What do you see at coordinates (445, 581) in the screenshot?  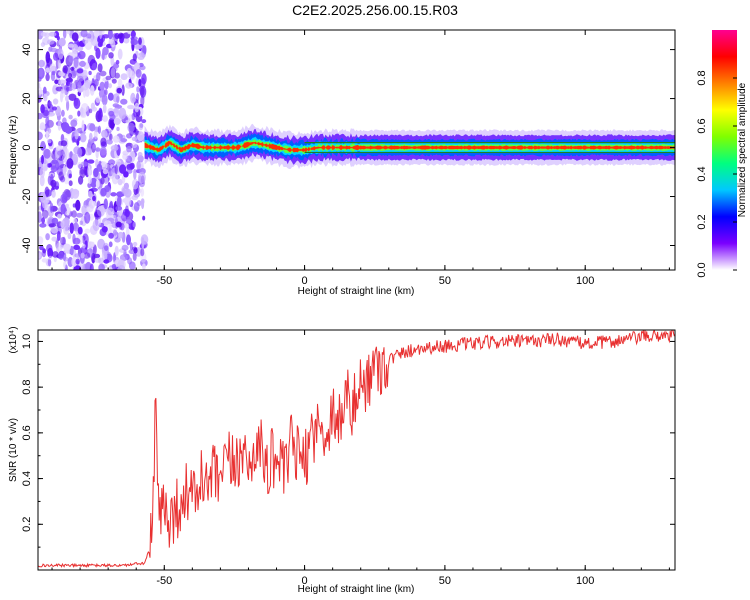 I see `snr-x-tick-label: 50` at bounding box center [445, 581].